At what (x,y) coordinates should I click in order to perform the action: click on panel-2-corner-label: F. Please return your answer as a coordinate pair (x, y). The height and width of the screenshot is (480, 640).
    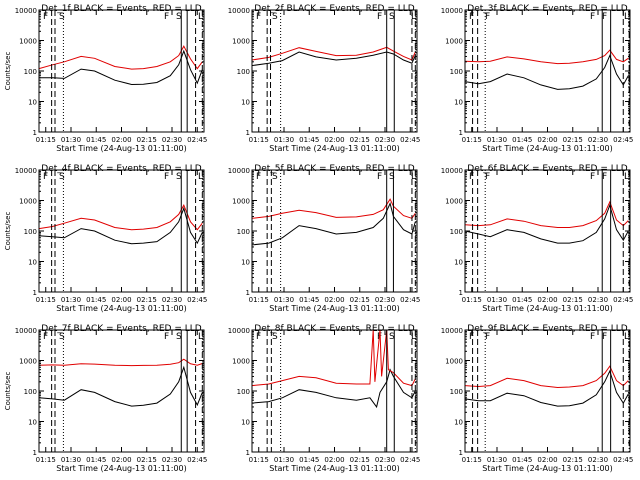
    Looking at the image, I should click on (258, 17).